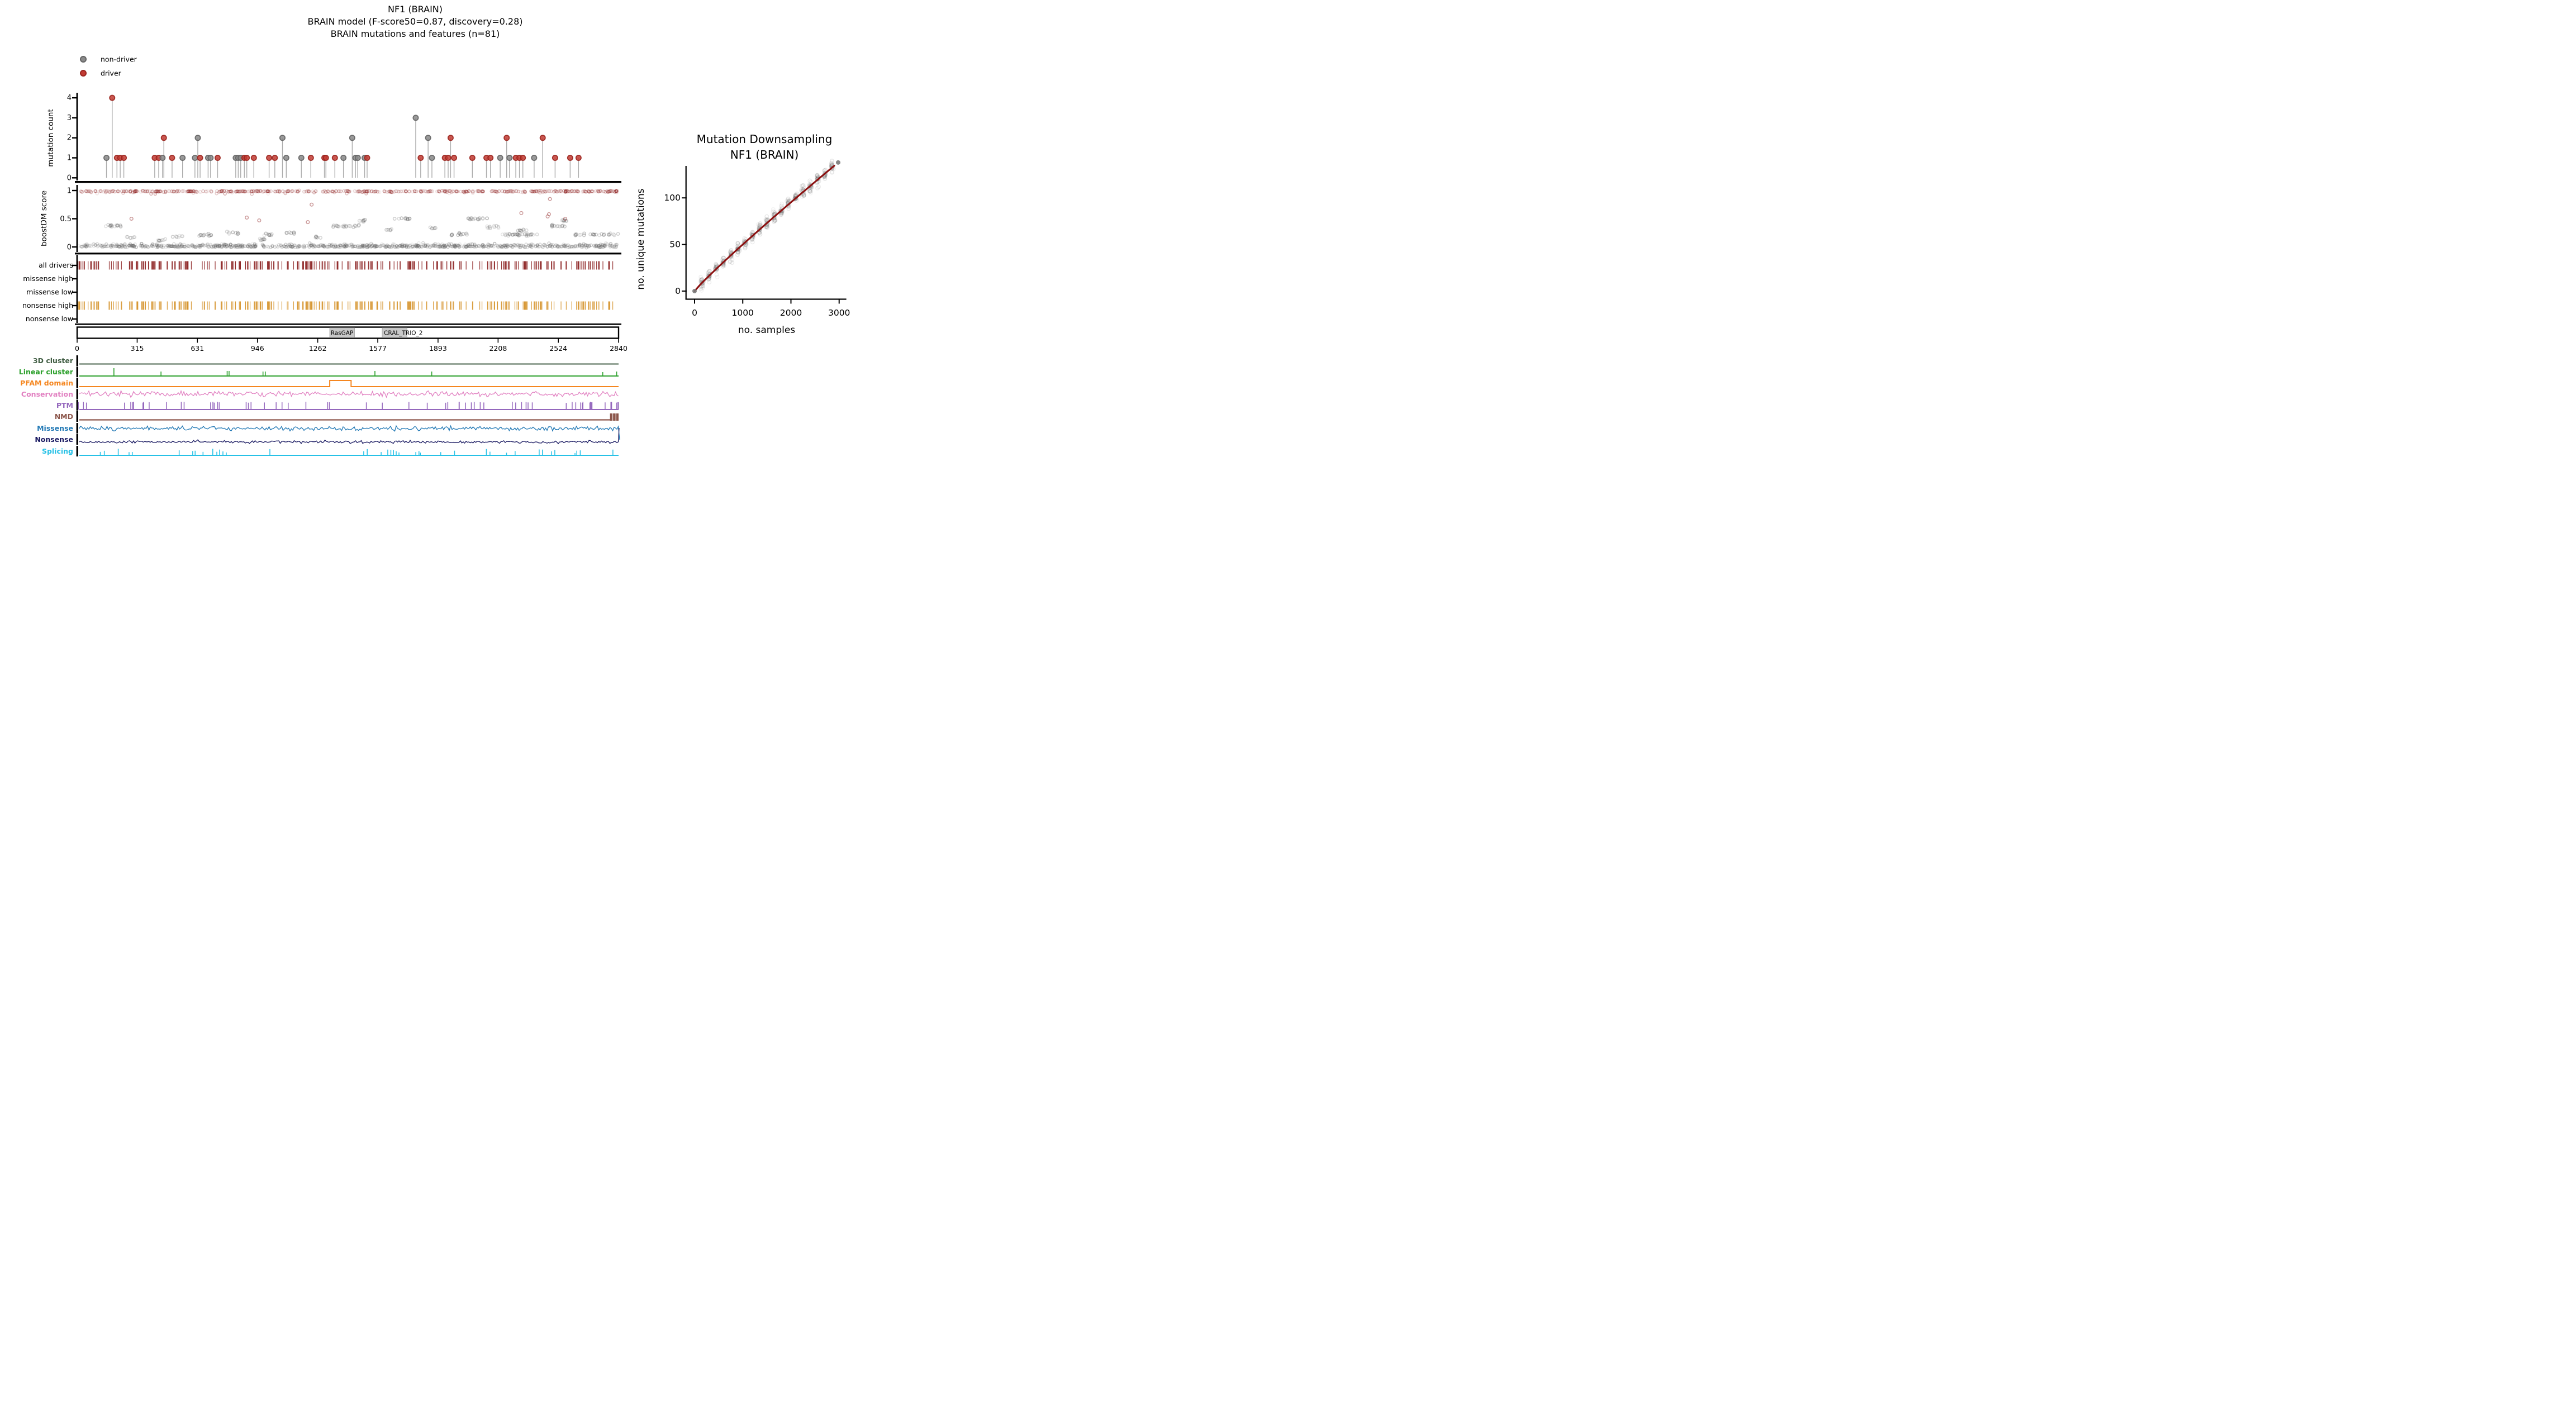  I want to click on boostdm-ytick-1: 1, so click(69, 191).